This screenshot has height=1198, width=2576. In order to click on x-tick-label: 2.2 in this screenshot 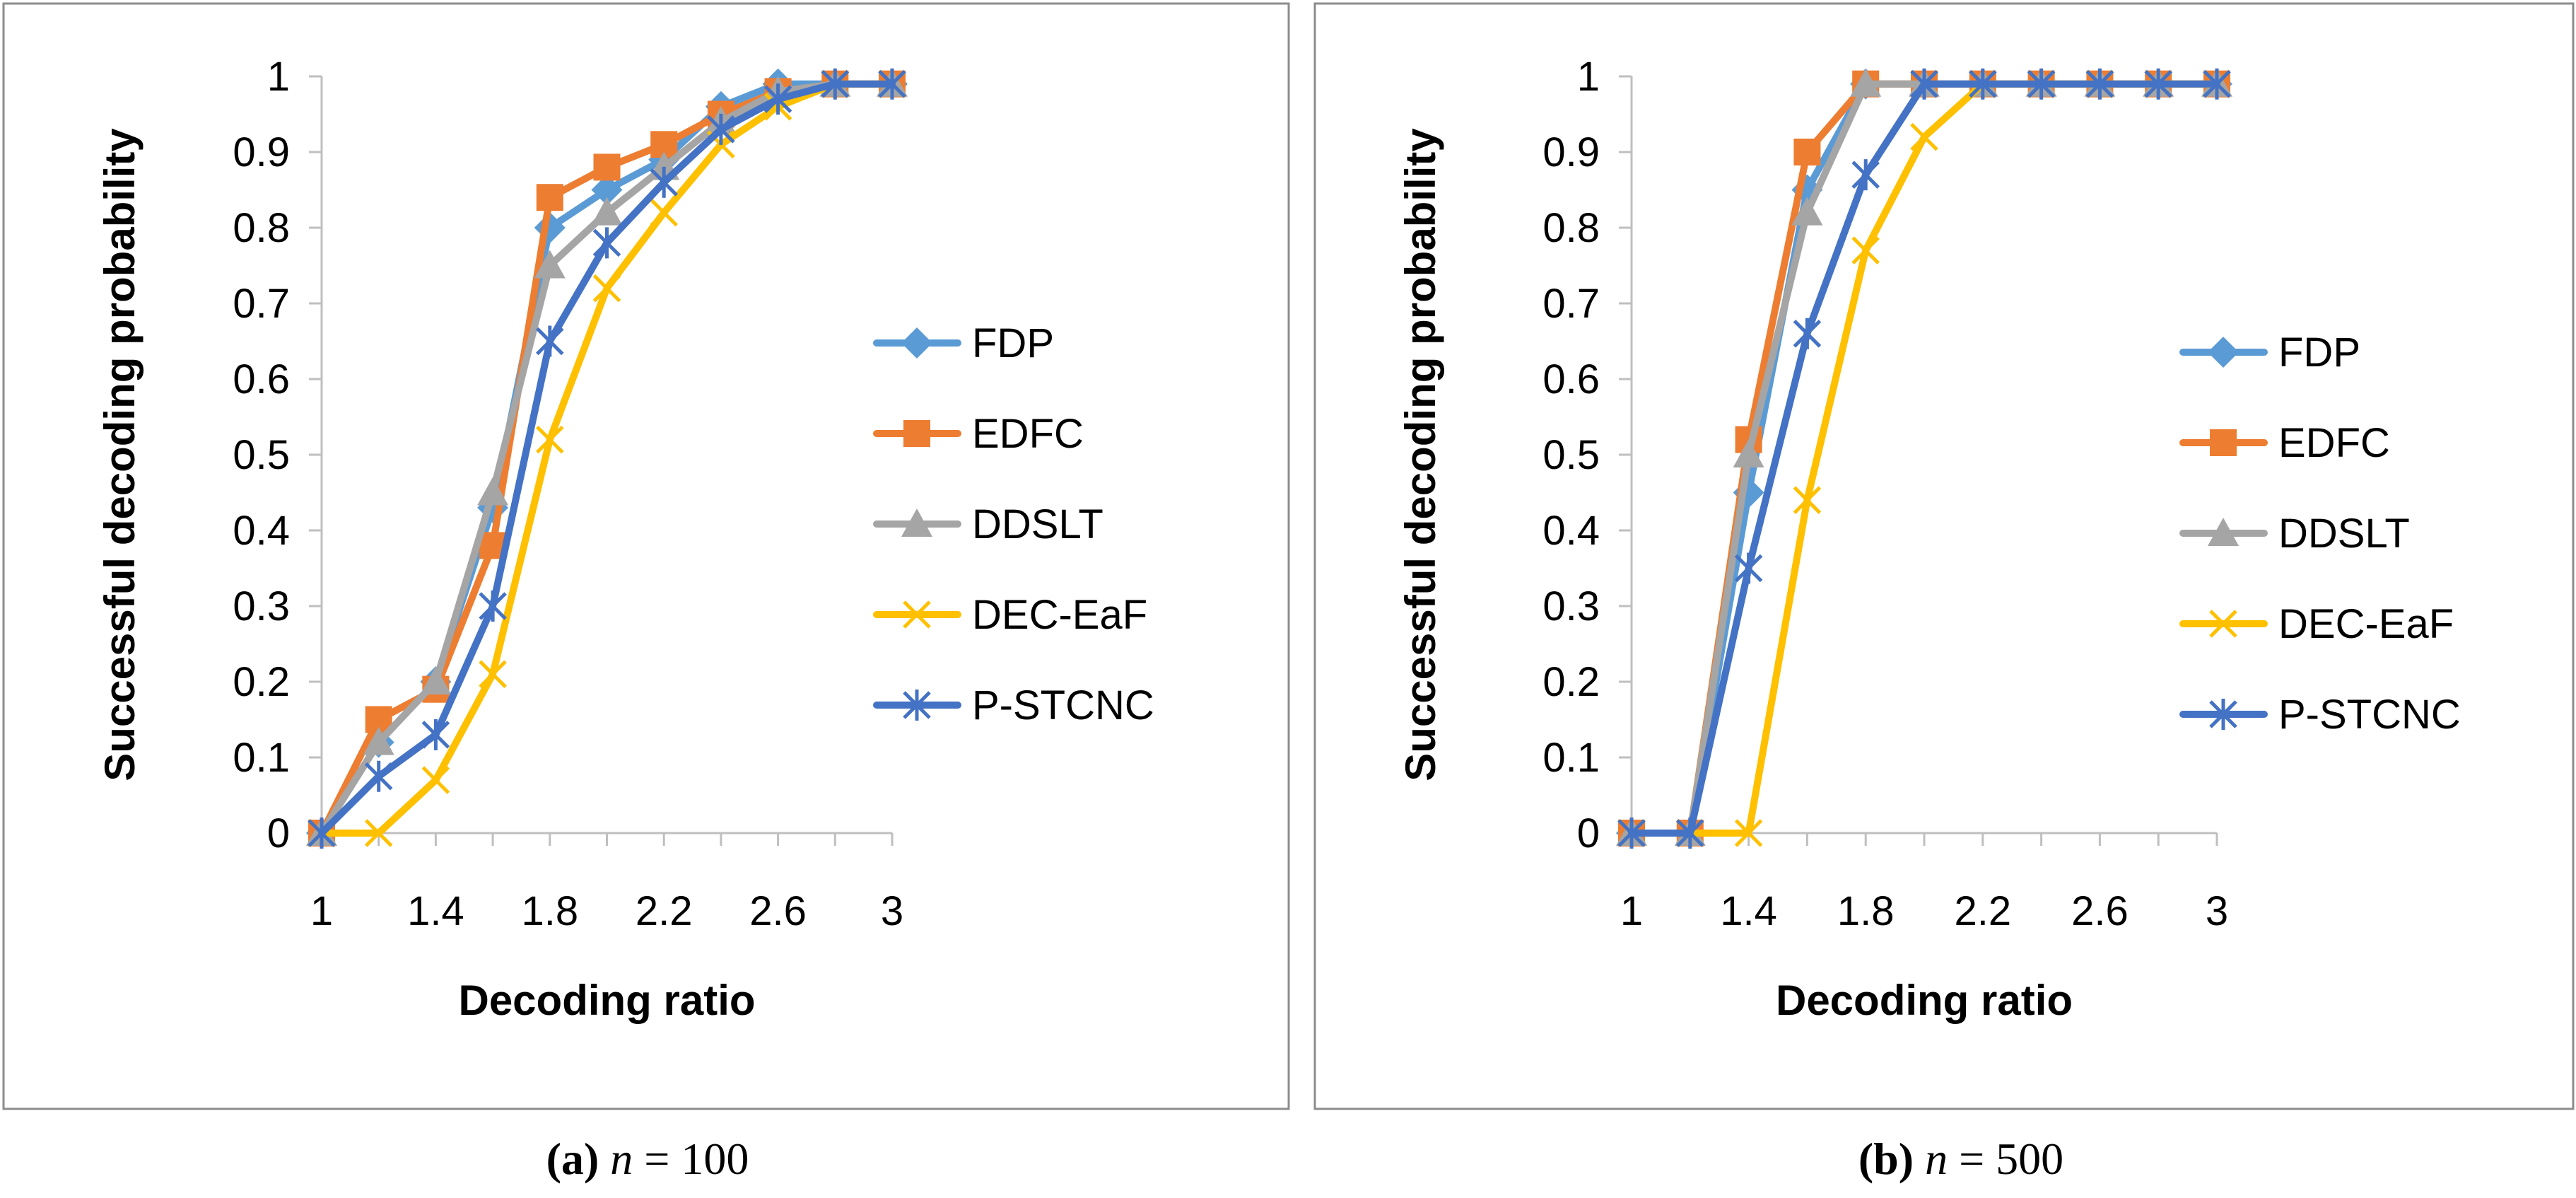, I will do `click(664, 911)`.